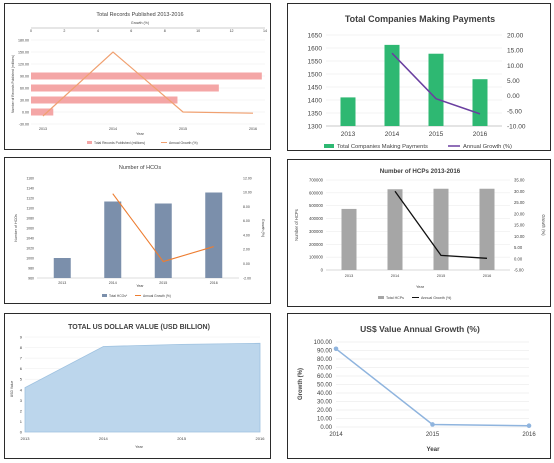  What do you see at coordinates (515, 36) in the screenshot?
I see `y2-tick-label: 20.00` at bounding box center [515, 36].